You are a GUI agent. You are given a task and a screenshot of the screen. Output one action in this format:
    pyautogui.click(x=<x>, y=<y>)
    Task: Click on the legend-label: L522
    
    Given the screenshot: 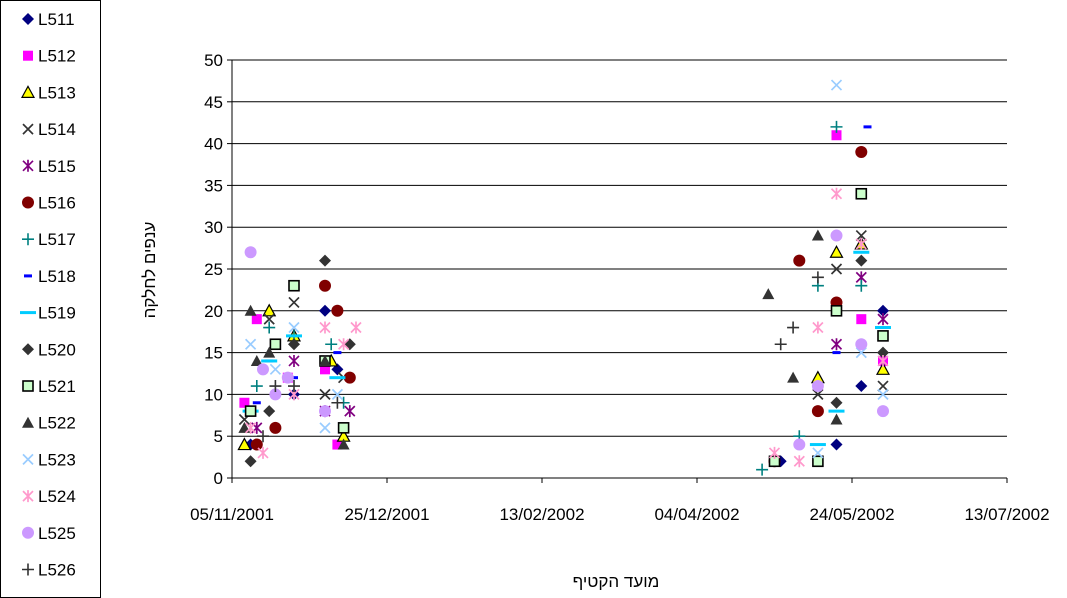 What is the action you would take?
    pyautogui.click(x=57, y=423)
    